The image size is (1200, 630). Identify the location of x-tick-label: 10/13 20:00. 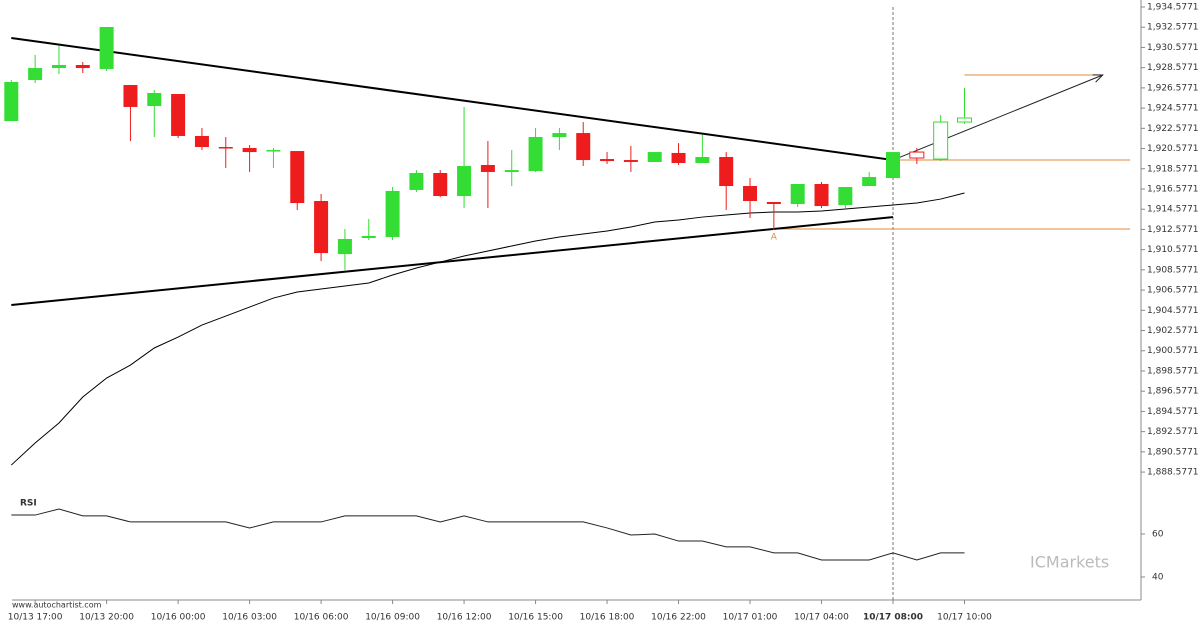
(106, 618).